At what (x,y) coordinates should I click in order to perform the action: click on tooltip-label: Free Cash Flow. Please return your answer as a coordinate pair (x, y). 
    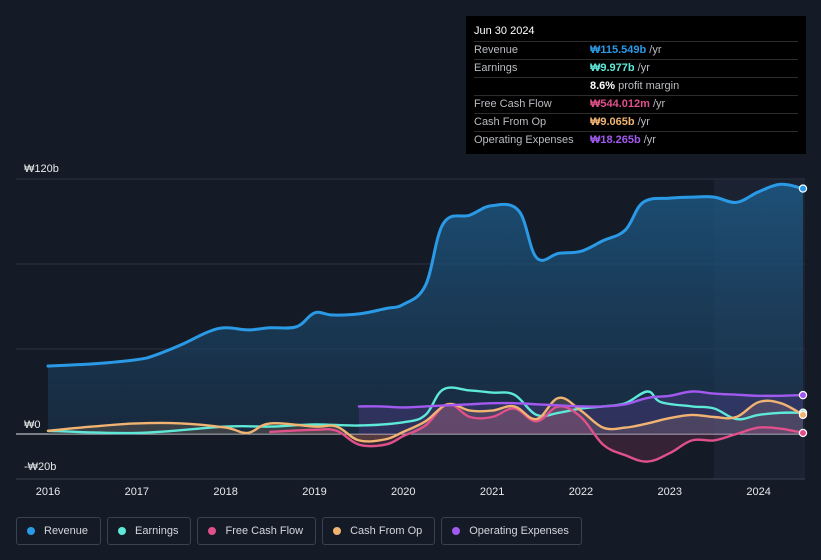
    Looking at the image, I should click on (513, 104).